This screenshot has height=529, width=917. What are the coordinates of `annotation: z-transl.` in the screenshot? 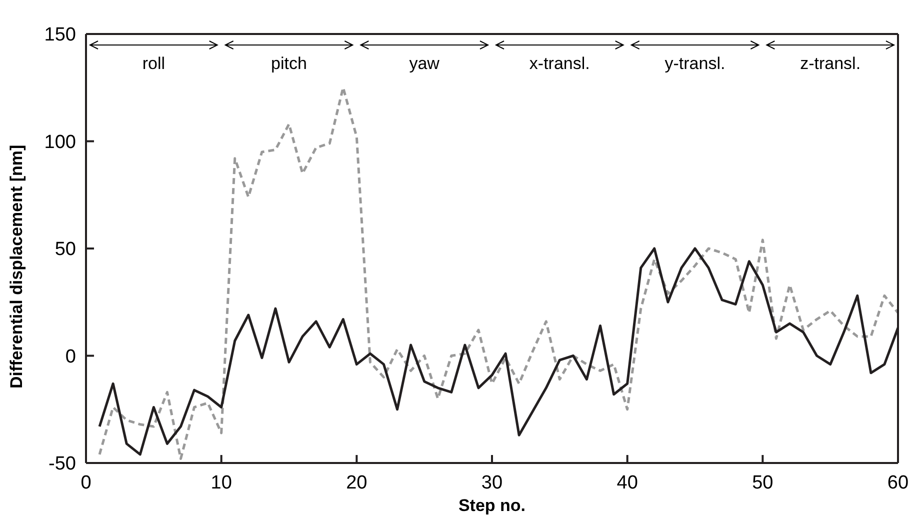 It's located at (830, 63).